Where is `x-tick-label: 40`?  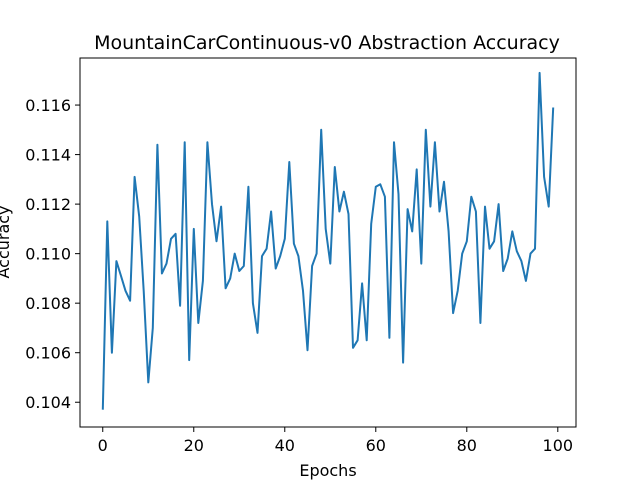 x-tick-label: 40 is located at coordinates (285, 445).